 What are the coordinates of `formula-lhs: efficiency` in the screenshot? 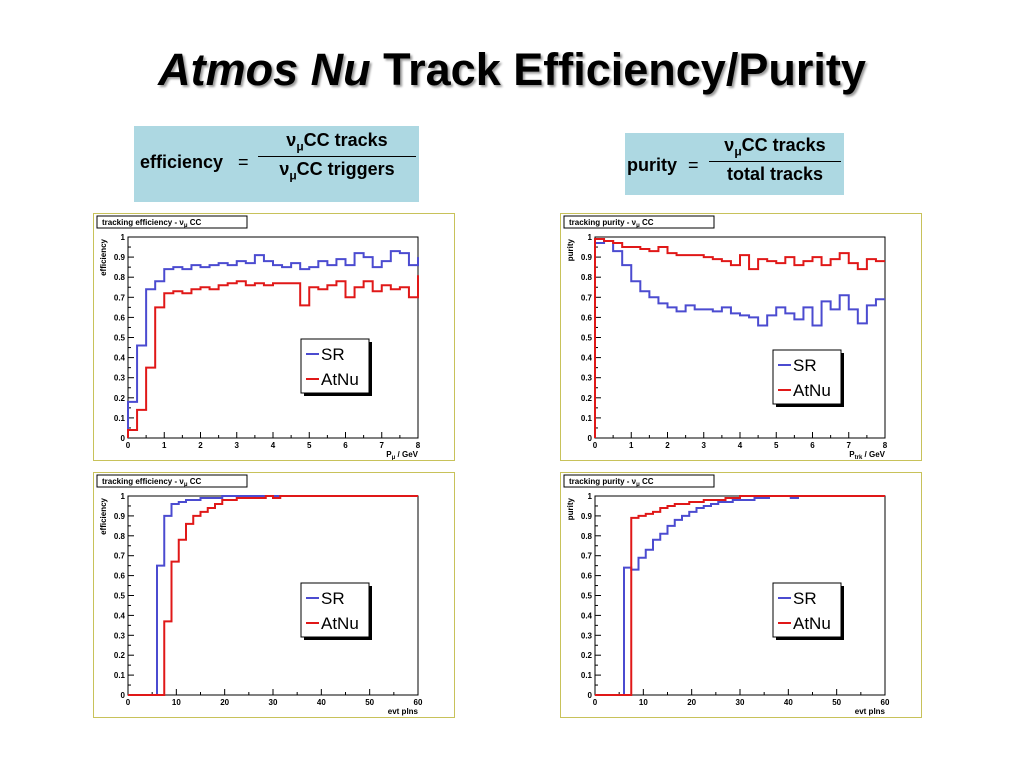 It's located at (182, 162).